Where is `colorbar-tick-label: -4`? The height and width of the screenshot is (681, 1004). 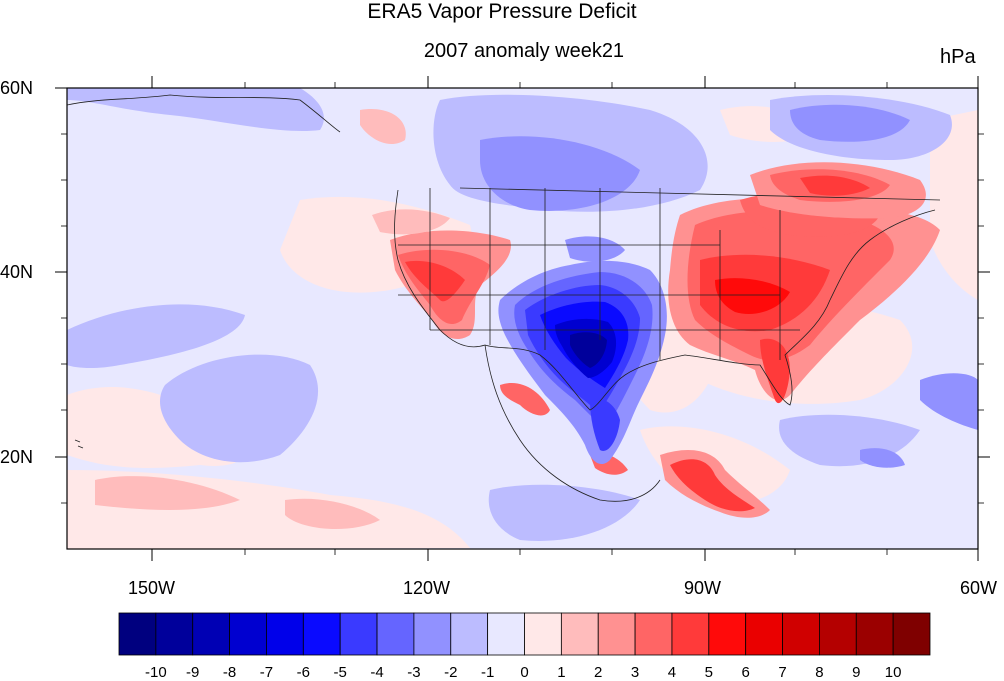
colorbar-tick-label: -4 is located at coordinates (376, 672).